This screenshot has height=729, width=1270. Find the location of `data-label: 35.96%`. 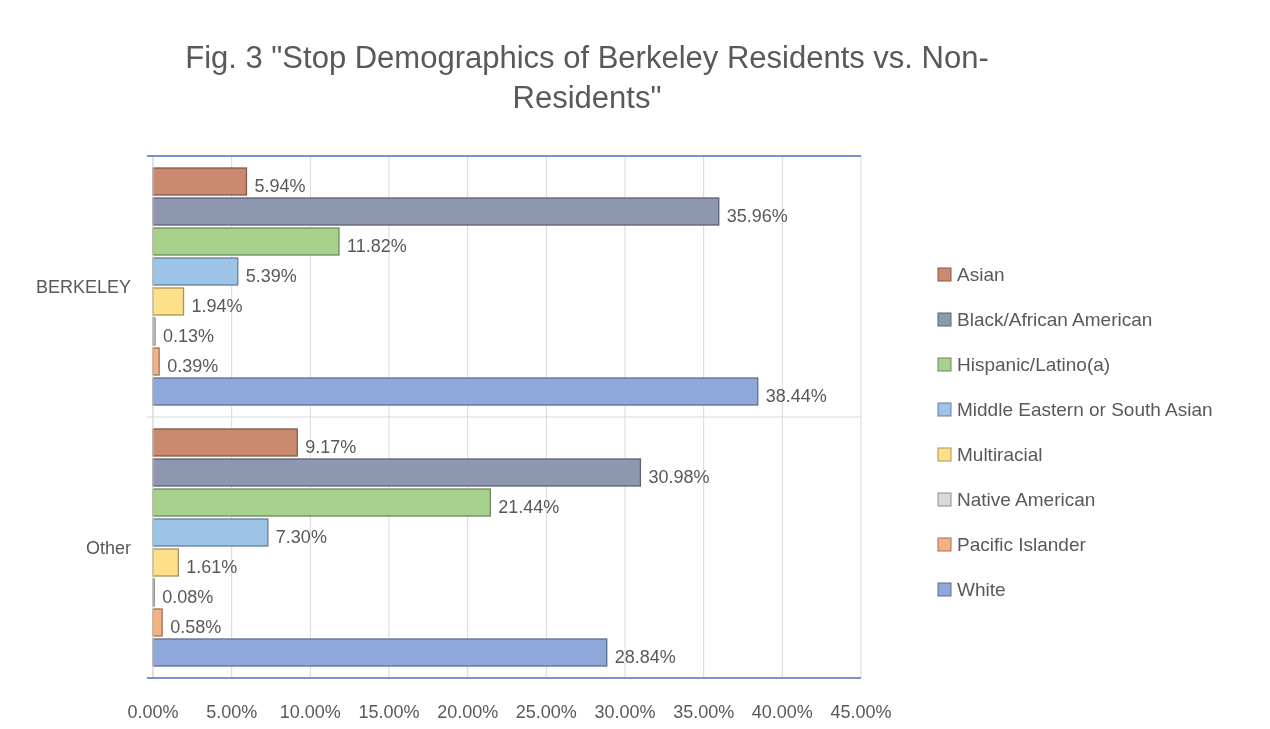

data-label: 35.96% is located at coordinates (757, 215).